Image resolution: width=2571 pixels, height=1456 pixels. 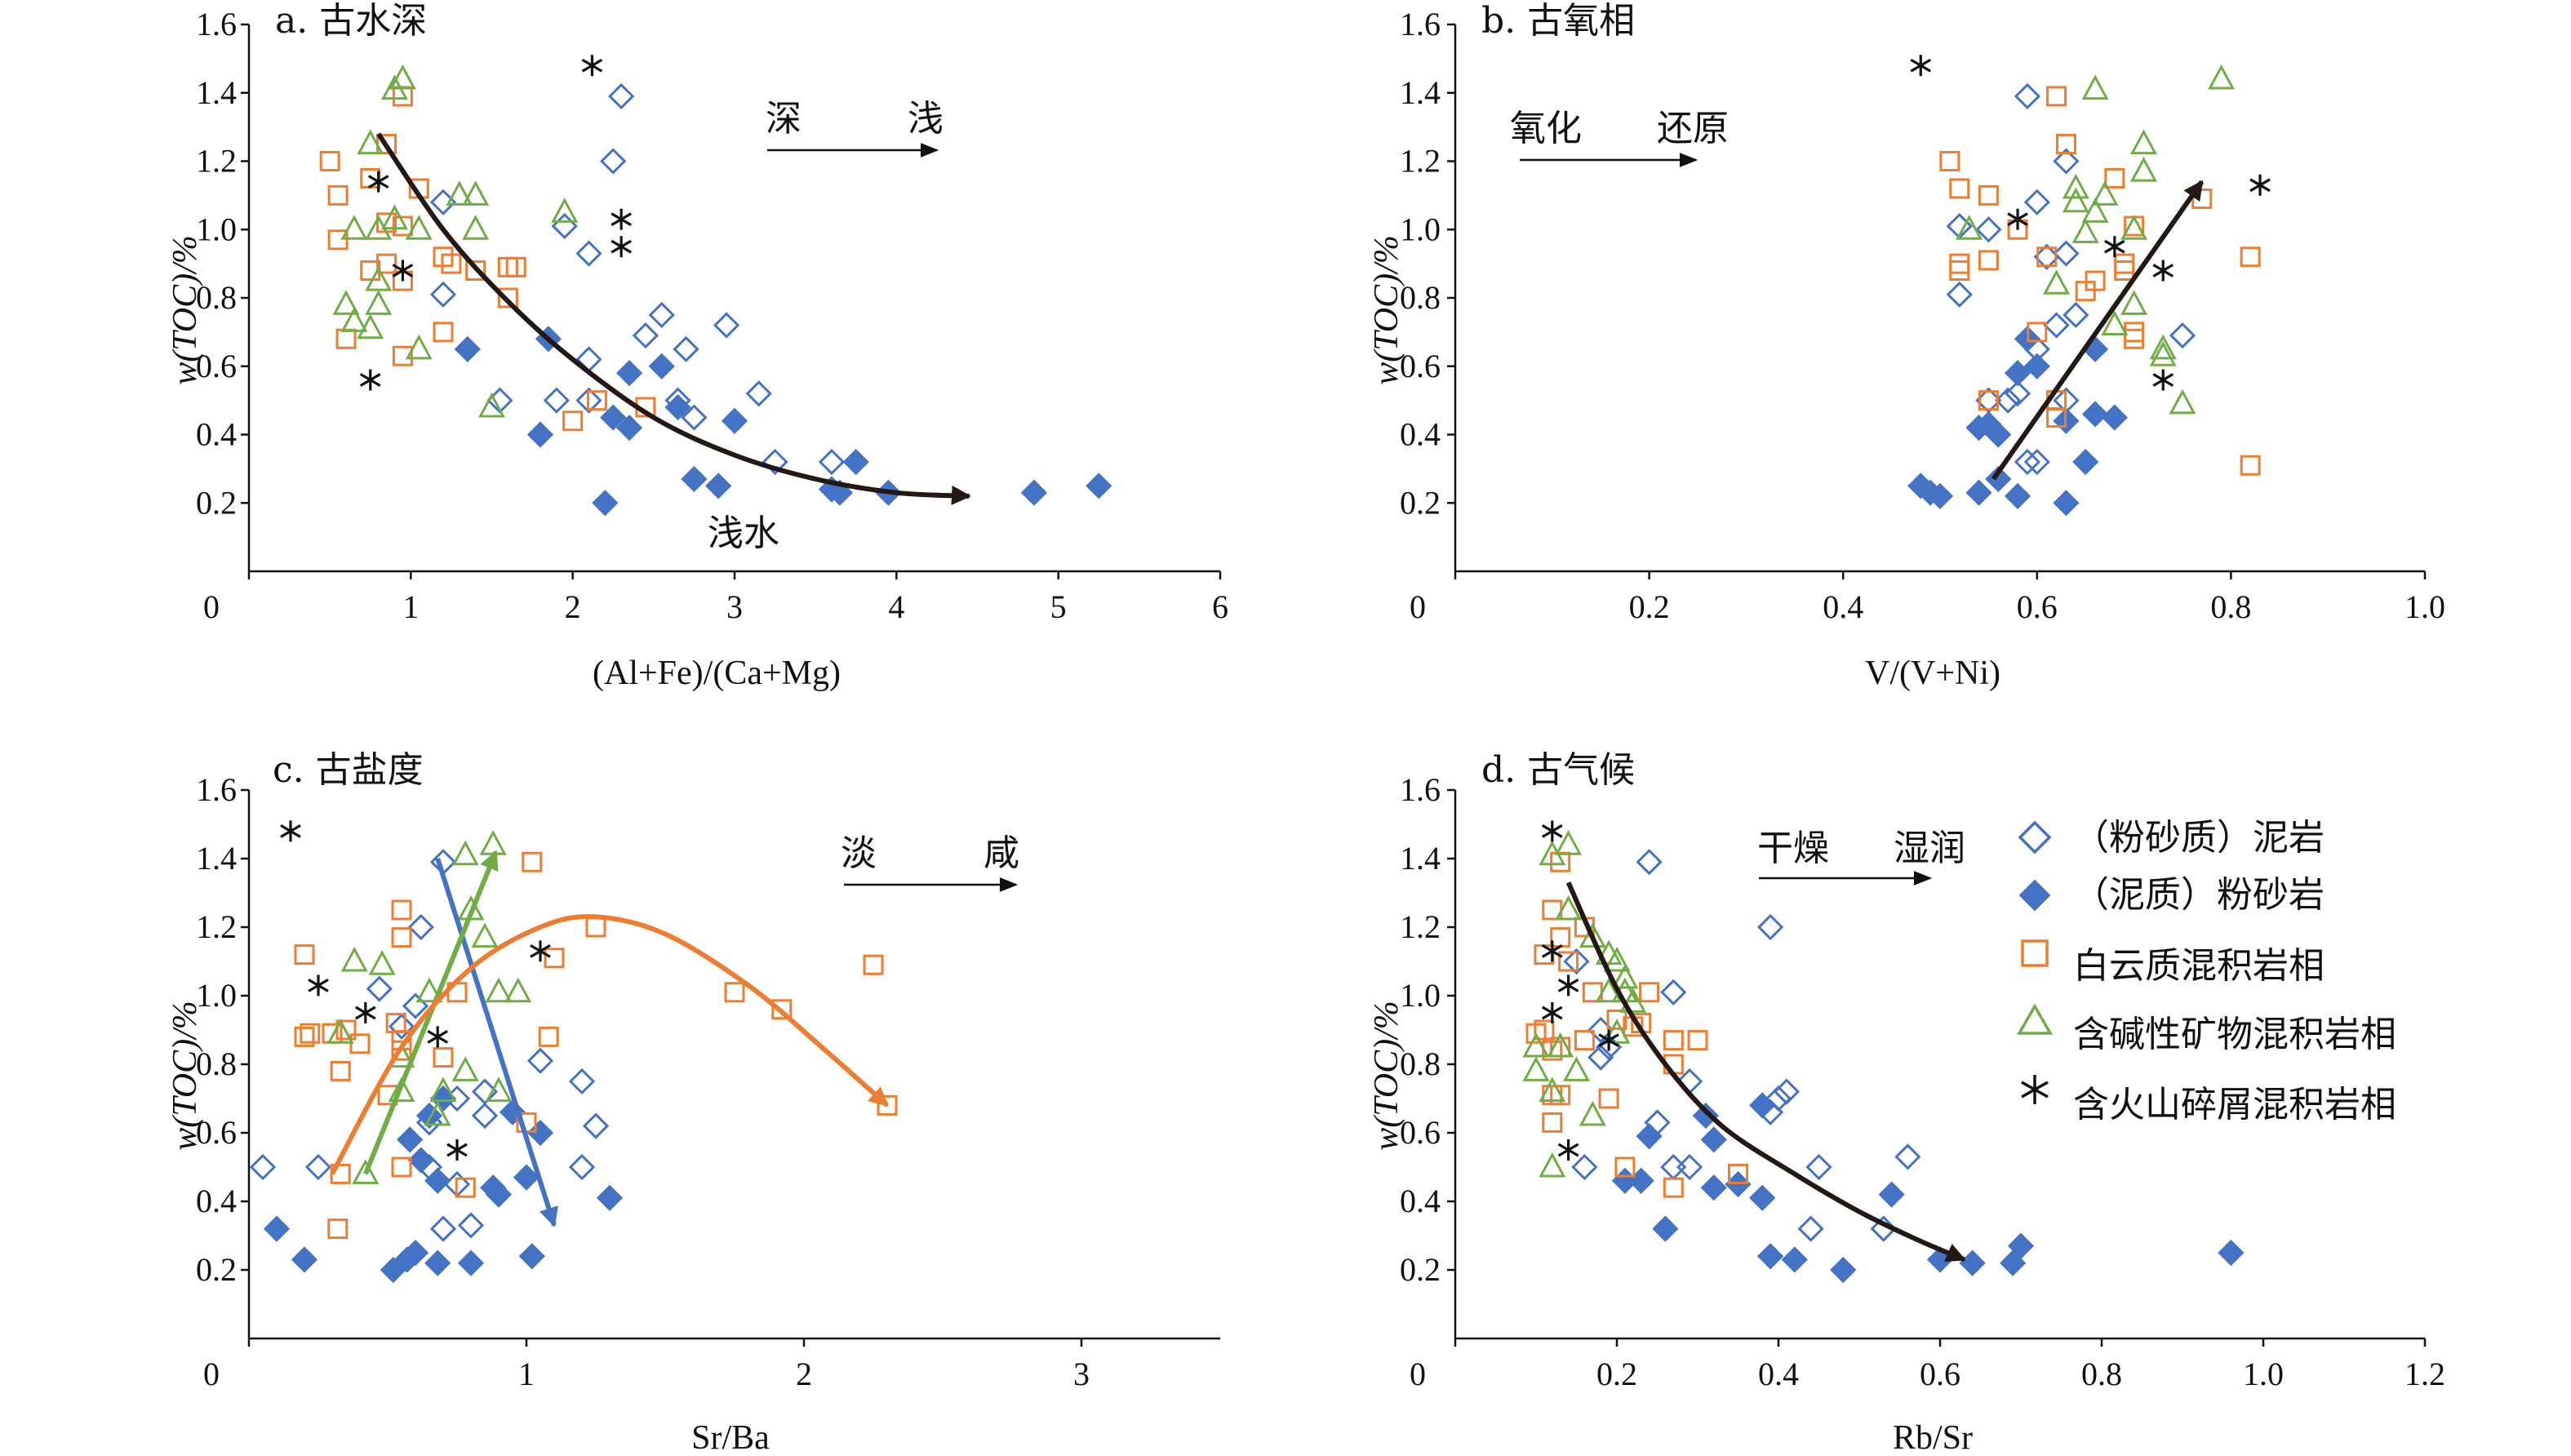 I want to click on panel-b-ytick-label: 0.4, so click(x=1420, y=434).